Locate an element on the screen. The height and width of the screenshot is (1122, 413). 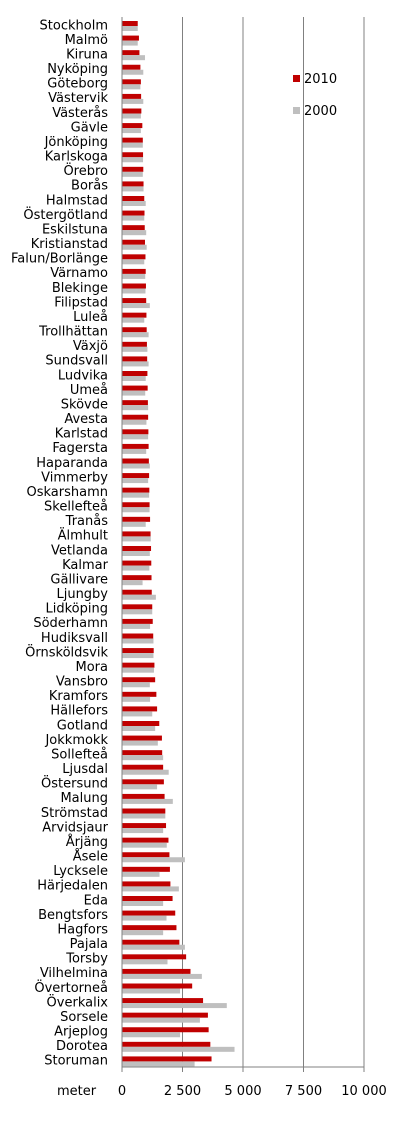
category-label: Årjäng is located at coordinates (87, 842).